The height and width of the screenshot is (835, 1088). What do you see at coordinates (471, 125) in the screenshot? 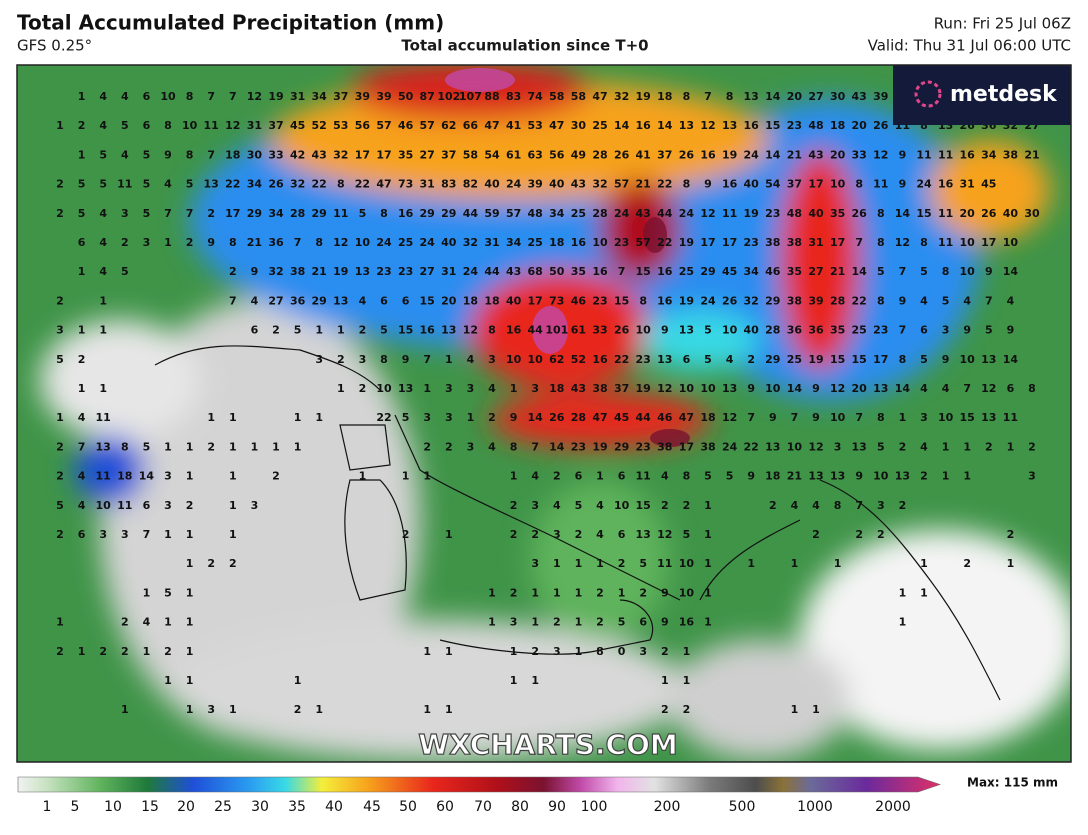
I see `grid-value: 66` at bounding box center [471, 125].